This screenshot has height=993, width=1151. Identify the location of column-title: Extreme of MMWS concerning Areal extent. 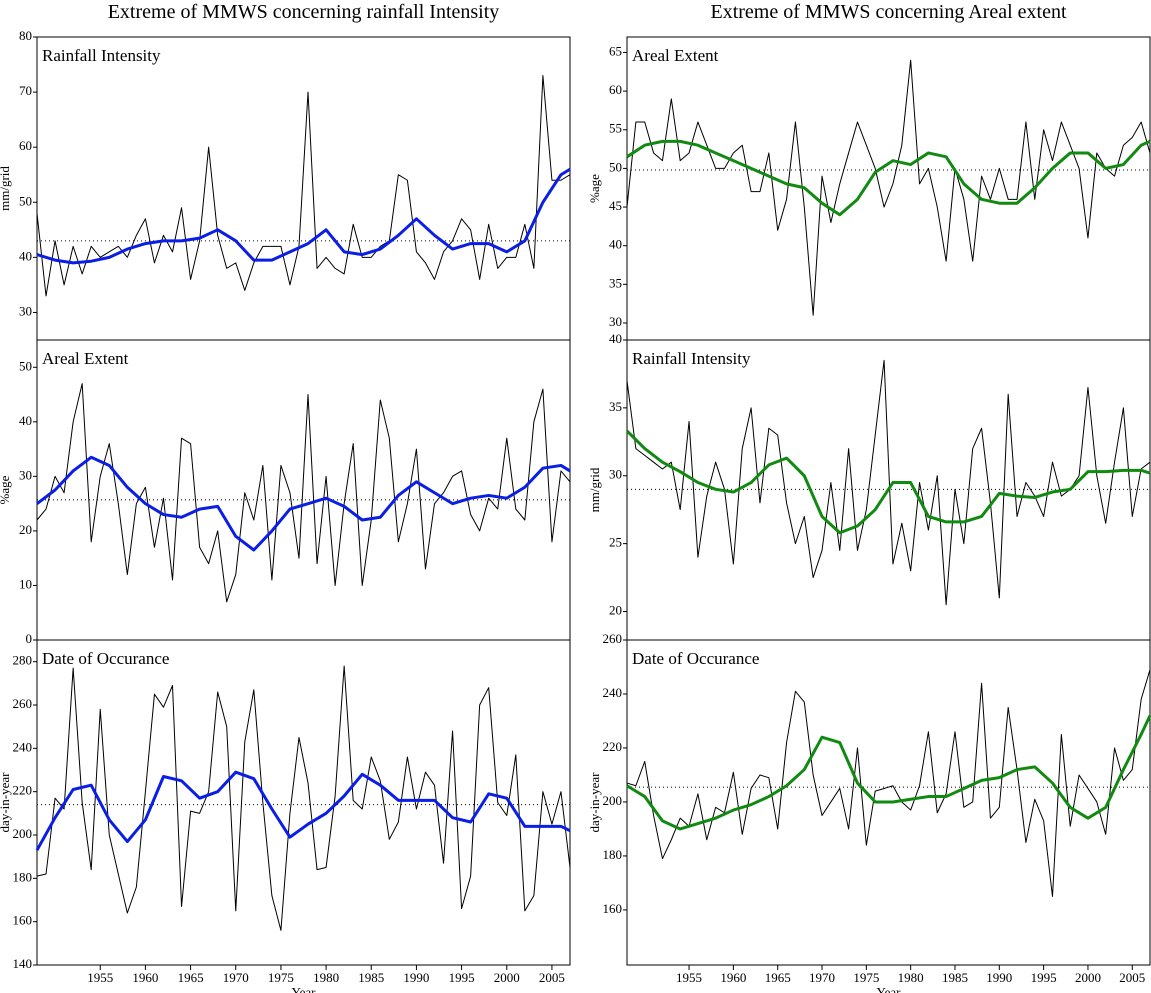
(889, 12).